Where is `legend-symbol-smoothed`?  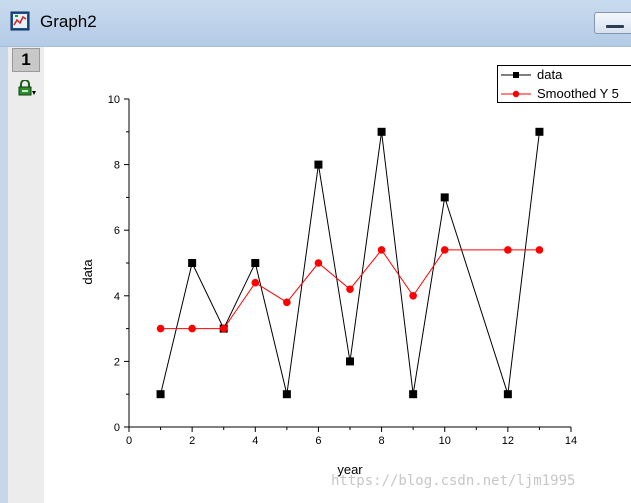 legend-symbol-smoothed is located at coordinates (516, 94).